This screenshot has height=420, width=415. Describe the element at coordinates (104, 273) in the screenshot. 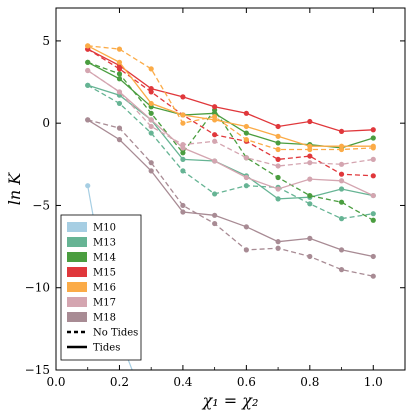

I see `legend-label: M15` at that location.